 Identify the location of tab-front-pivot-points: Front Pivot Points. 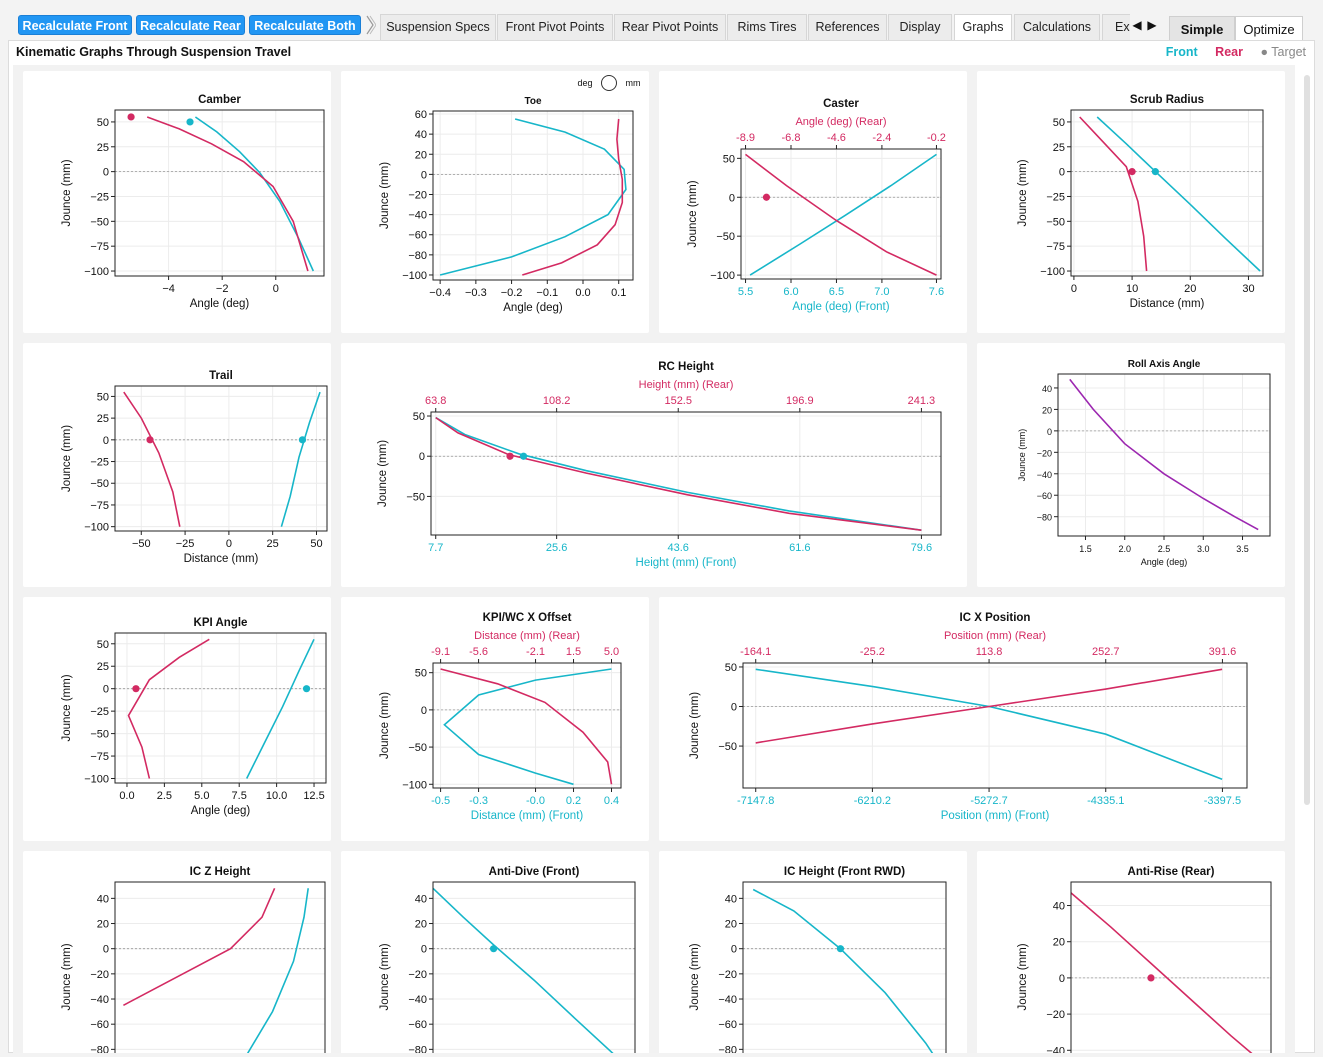
(555, 27).